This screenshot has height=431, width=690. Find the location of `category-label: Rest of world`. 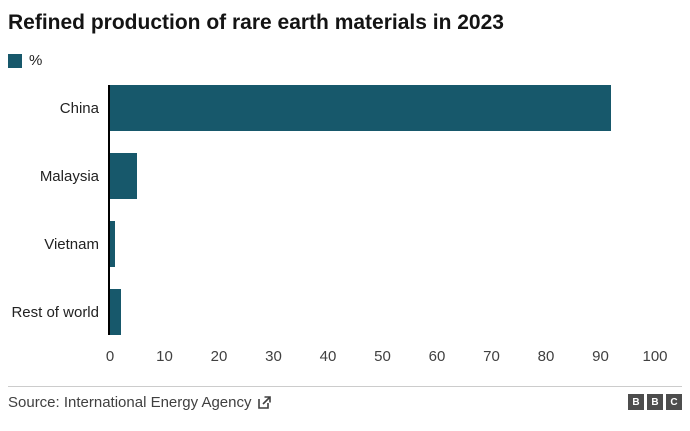

category-label: Rest of world is located at coordinates (55, 312).